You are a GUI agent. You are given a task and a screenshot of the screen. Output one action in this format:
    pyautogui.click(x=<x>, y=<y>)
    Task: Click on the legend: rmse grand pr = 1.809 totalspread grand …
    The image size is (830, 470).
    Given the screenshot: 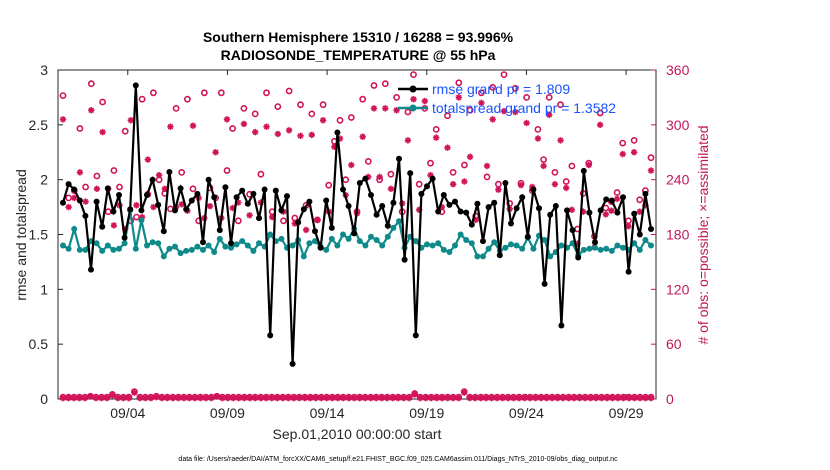 What is the action you would take?
    pyautogui.click(x=507, y=98)
    